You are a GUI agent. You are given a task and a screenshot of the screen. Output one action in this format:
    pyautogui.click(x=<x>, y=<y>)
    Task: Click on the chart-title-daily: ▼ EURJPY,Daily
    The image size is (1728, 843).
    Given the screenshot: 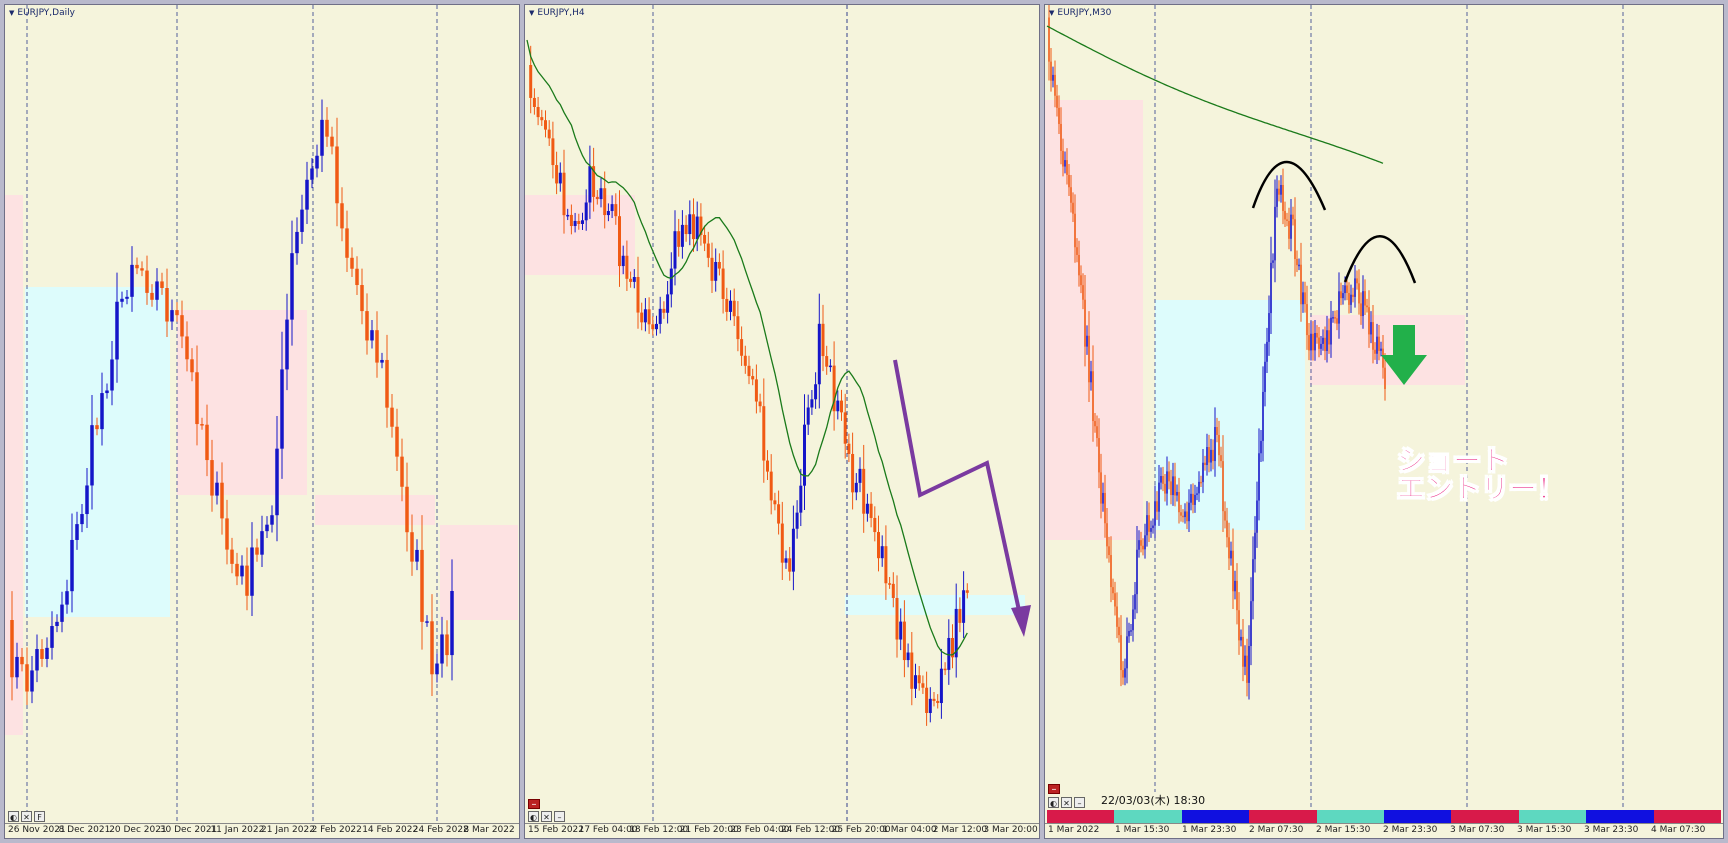 What is the action you would take?
    pyautogui.click(x=42, y=13)
    